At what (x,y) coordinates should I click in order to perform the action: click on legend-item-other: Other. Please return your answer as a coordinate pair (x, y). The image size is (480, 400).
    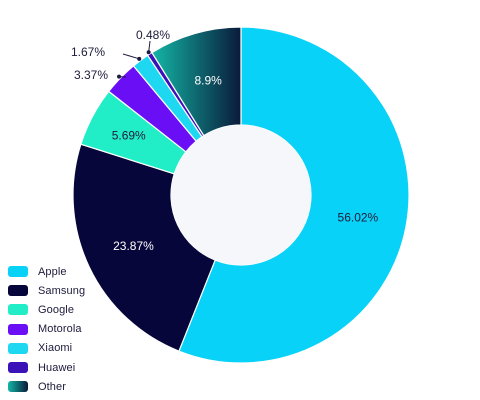
    Looking at the image, I should click on (46, 386).